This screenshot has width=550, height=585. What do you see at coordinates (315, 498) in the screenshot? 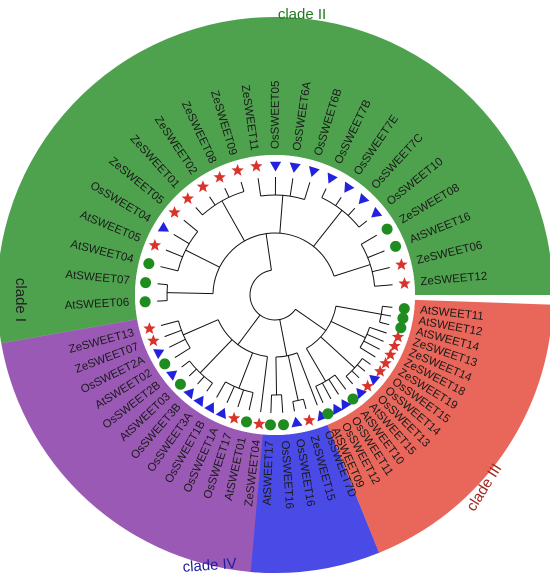
I see `clade-iv-sector` at bounding box center [315, 498].